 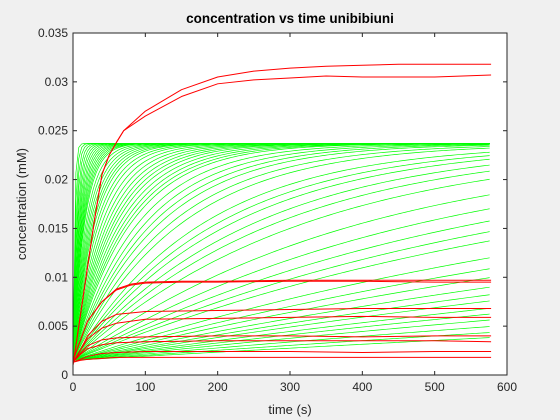 What do you see at coordinates (57, 82) in the screenshot?
I see `y-tick-label-6: 0.03` at bounding box center [57, 82].